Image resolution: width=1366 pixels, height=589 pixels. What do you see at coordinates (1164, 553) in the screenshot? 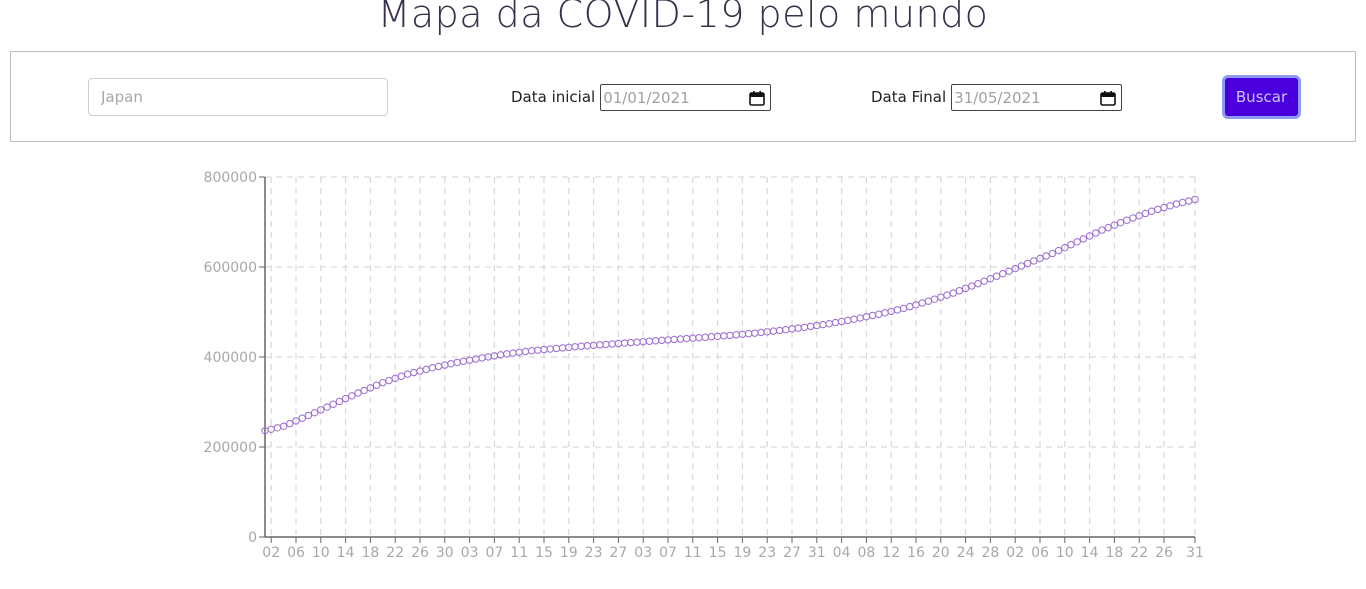
I see `x-tick-label: 26` at bounding box center [1164, 553].